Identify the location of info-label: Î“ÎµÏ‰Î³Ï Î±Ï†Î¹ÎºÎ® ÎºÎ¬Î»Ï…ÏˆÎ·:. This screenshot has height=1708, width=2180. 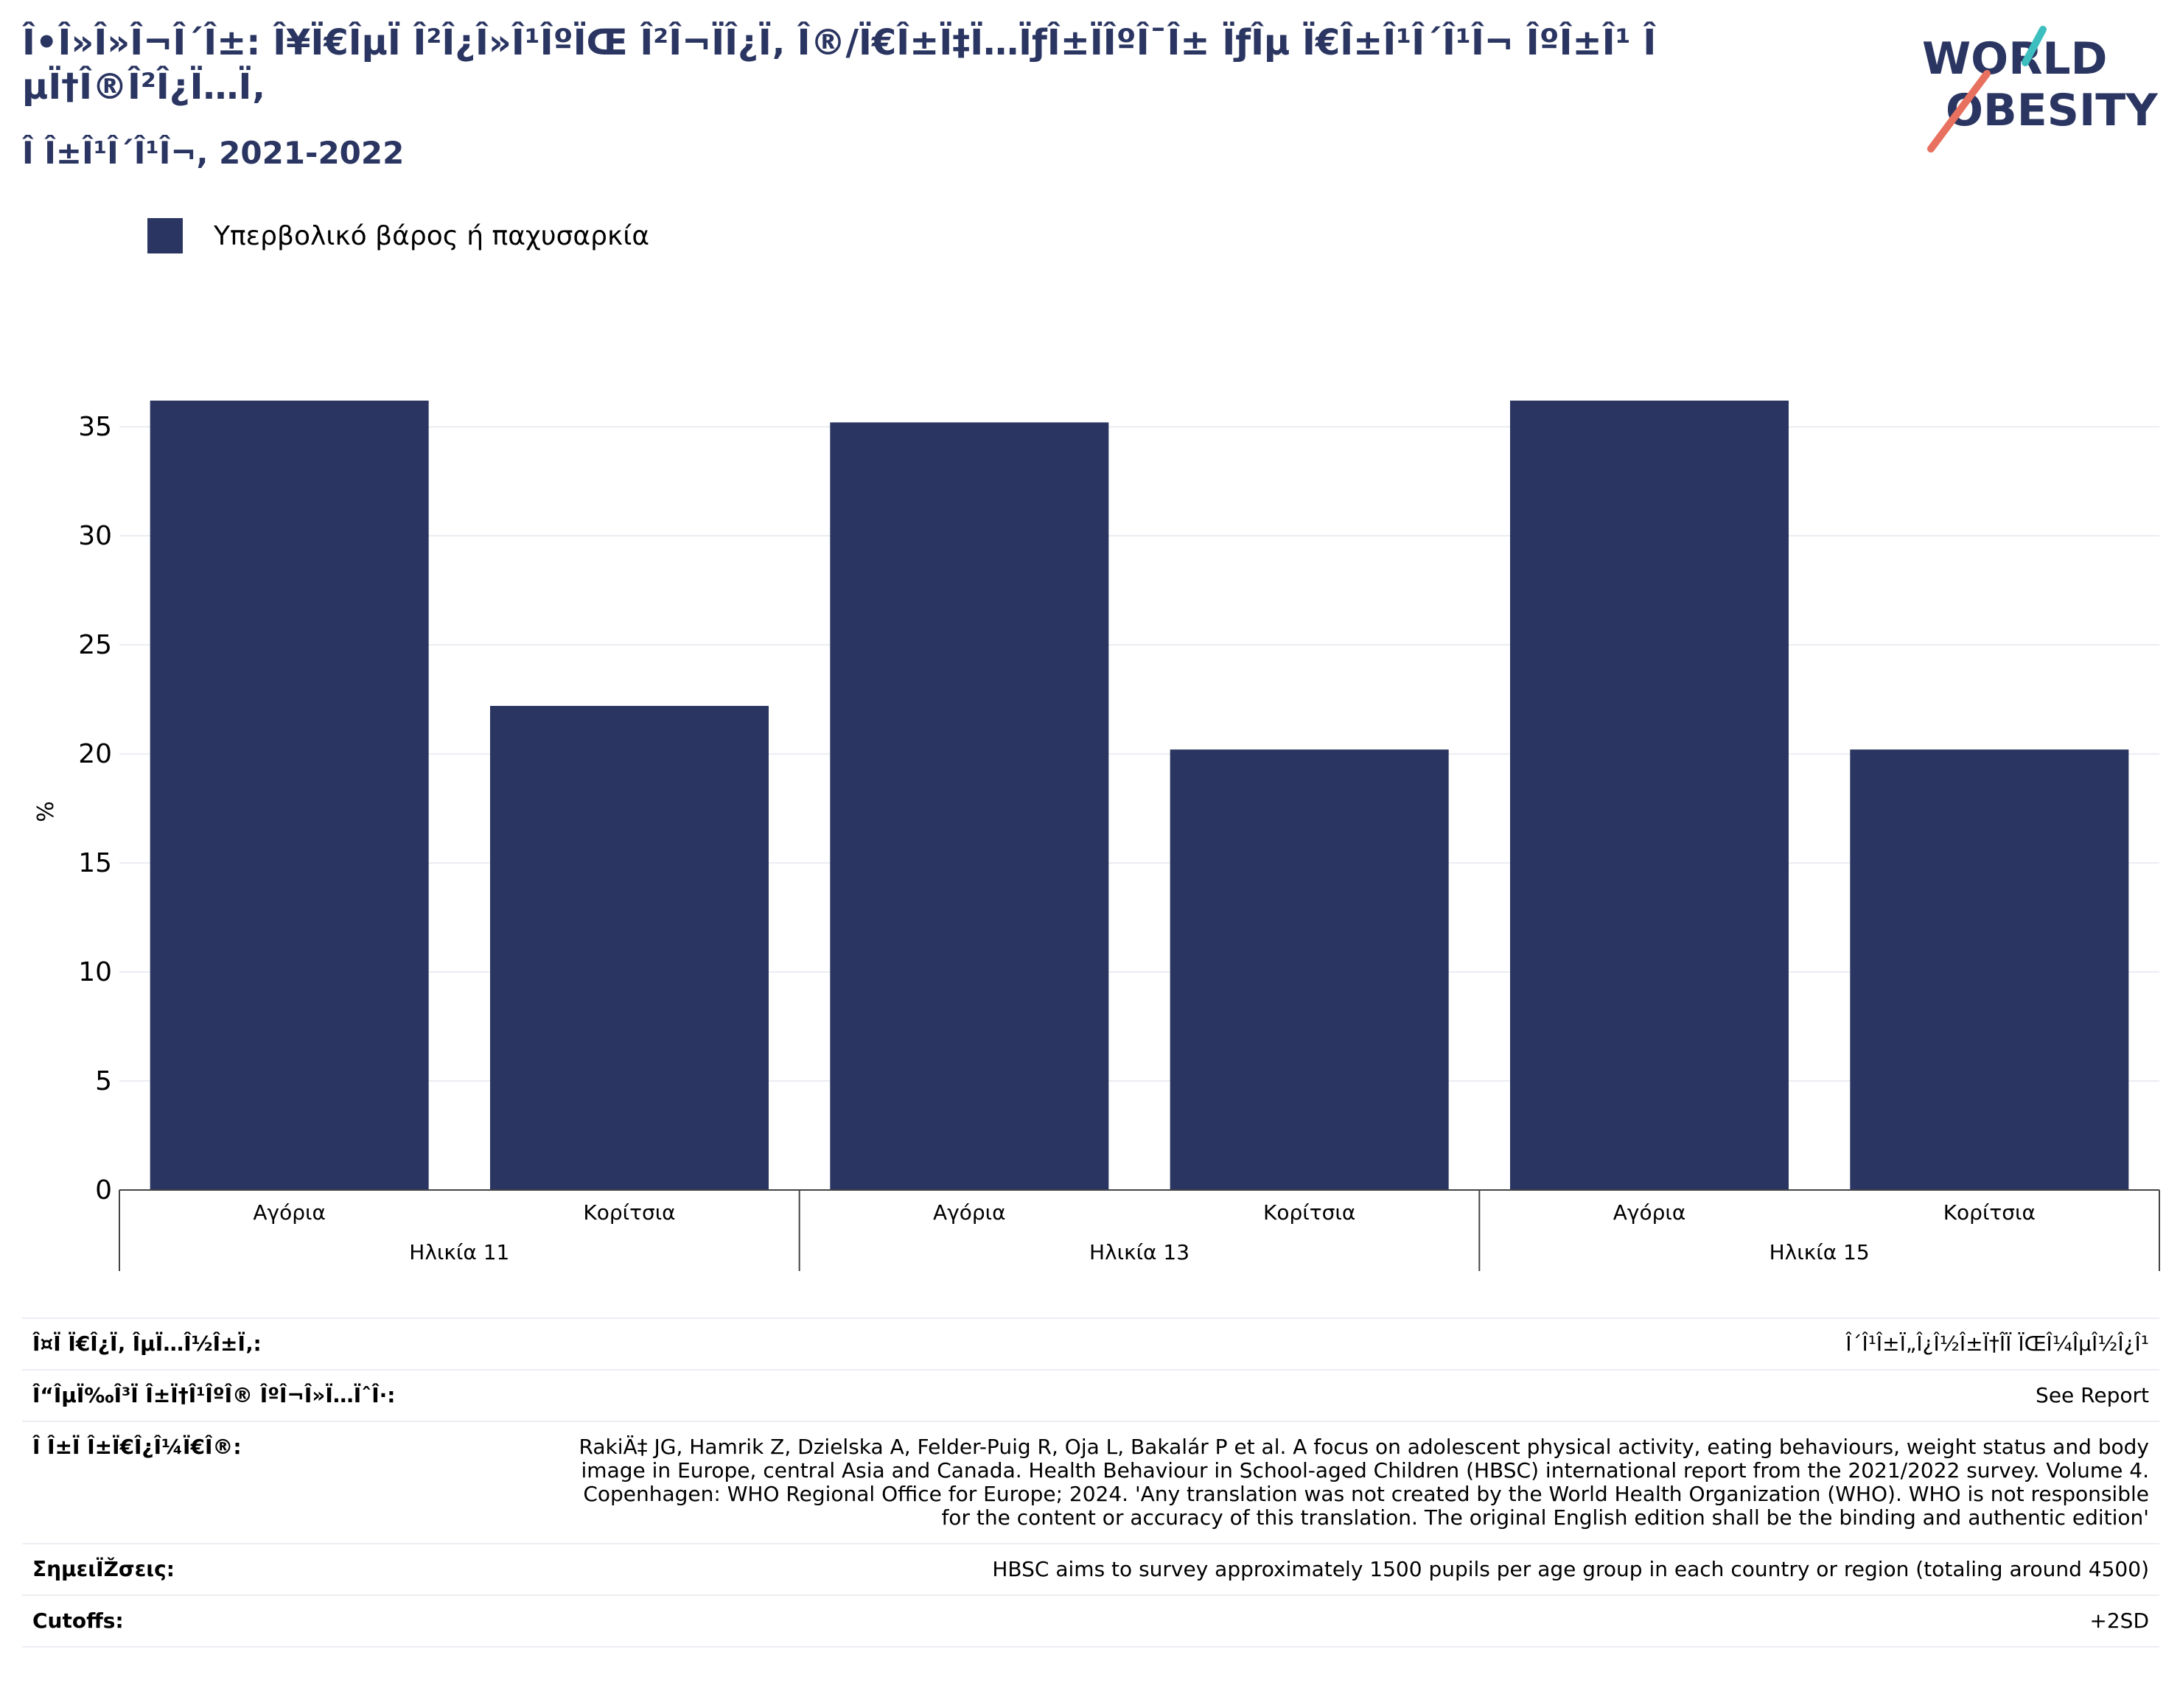
(214, 1395).